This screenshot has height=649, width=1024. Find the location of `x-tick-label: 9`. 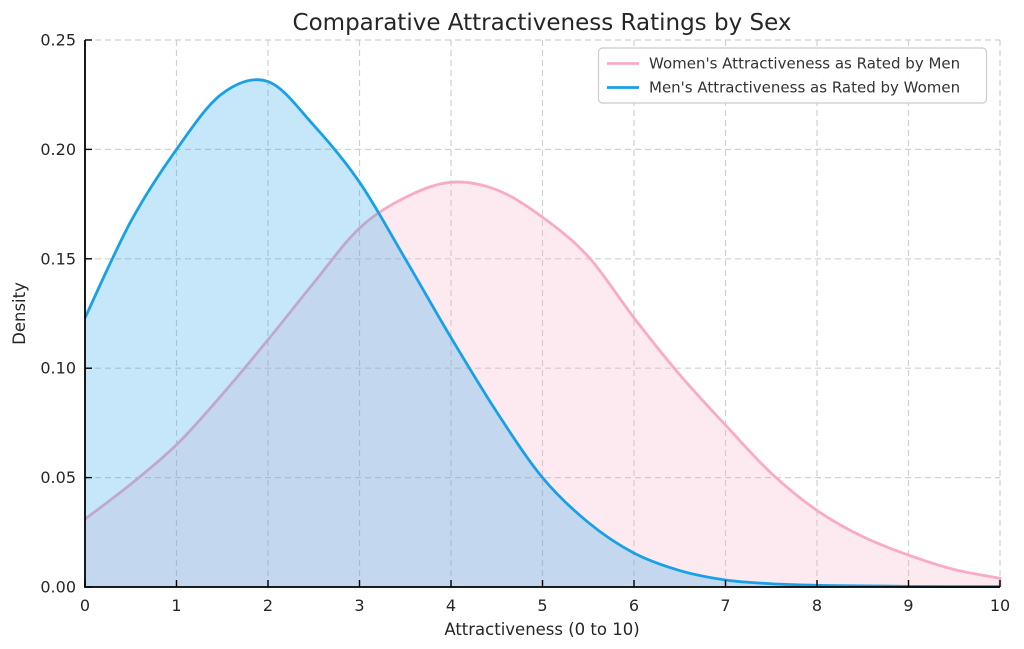

x-tick-label: 9 is located at coordinates (908, 605).